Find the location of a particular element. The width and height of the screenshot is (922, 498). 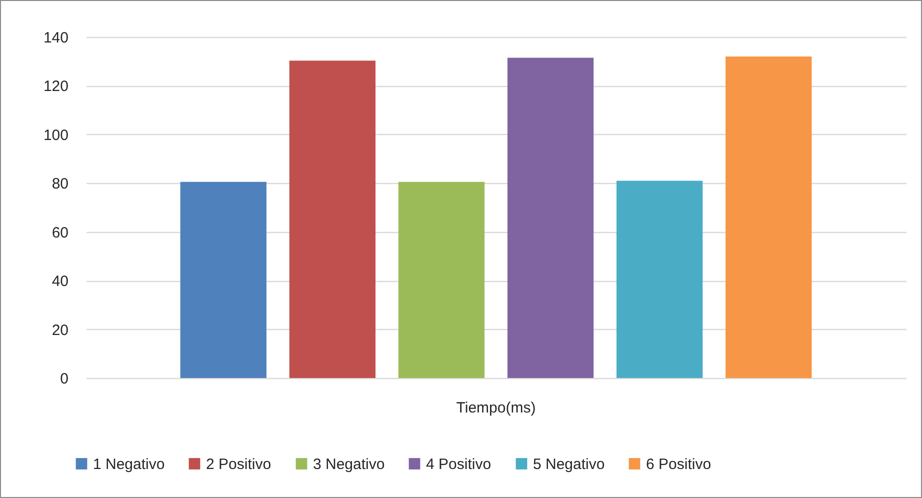

legend-label: 1 Negativo is located at coordinates (129, 464).